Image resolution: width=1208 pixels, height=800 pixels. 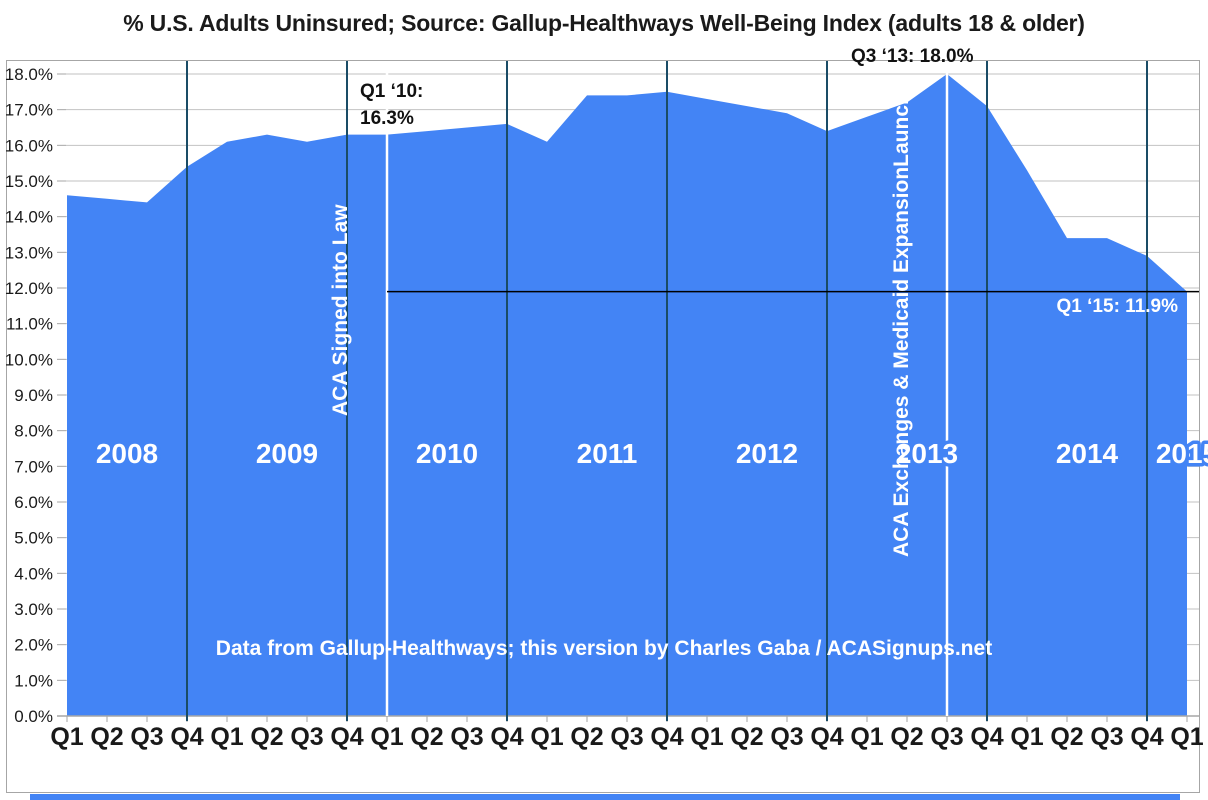 I want to click on annotation-q3-2013: Q3 ‘13: 18.0%, so click(x=912, y=56).